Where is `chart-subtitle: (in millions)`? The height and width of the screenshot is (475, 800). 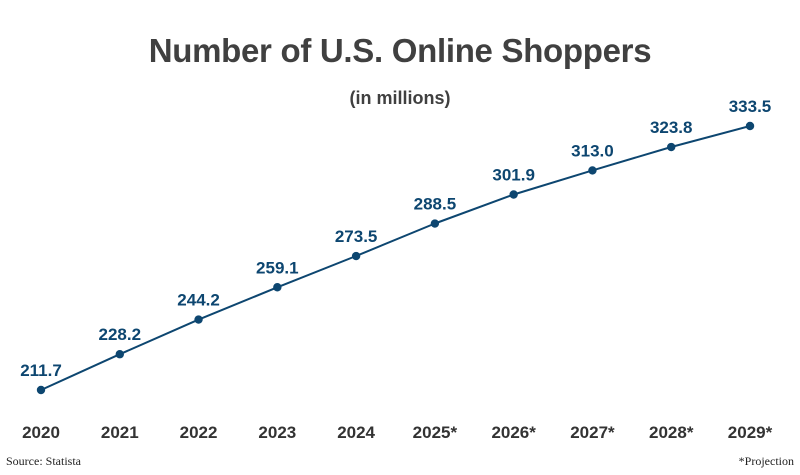 chart-subtitle: (in millions) is located at coordinates (400, 98).